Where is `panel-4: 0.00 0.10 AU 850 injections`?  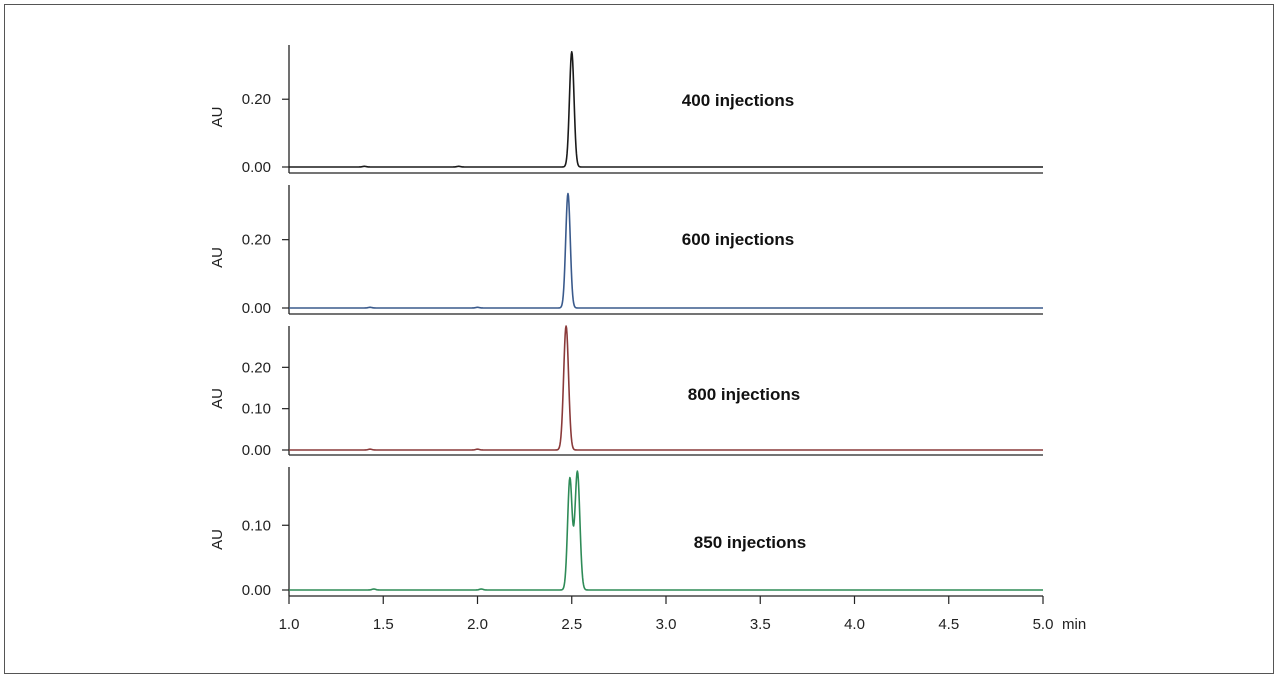
panel-4: 0.00 0.10 AU 850 injections is located at coordinates (626, 533).